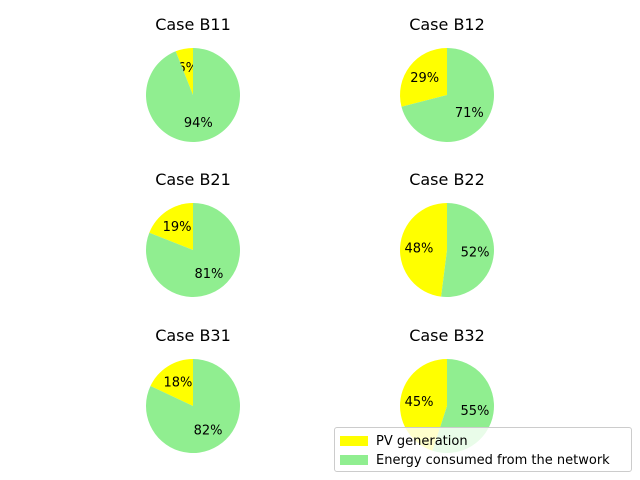 The image size is (640, 480). Describe the element at coordinates (354, 460) in the screenshot. I see `legend-swatch-network` at that location.